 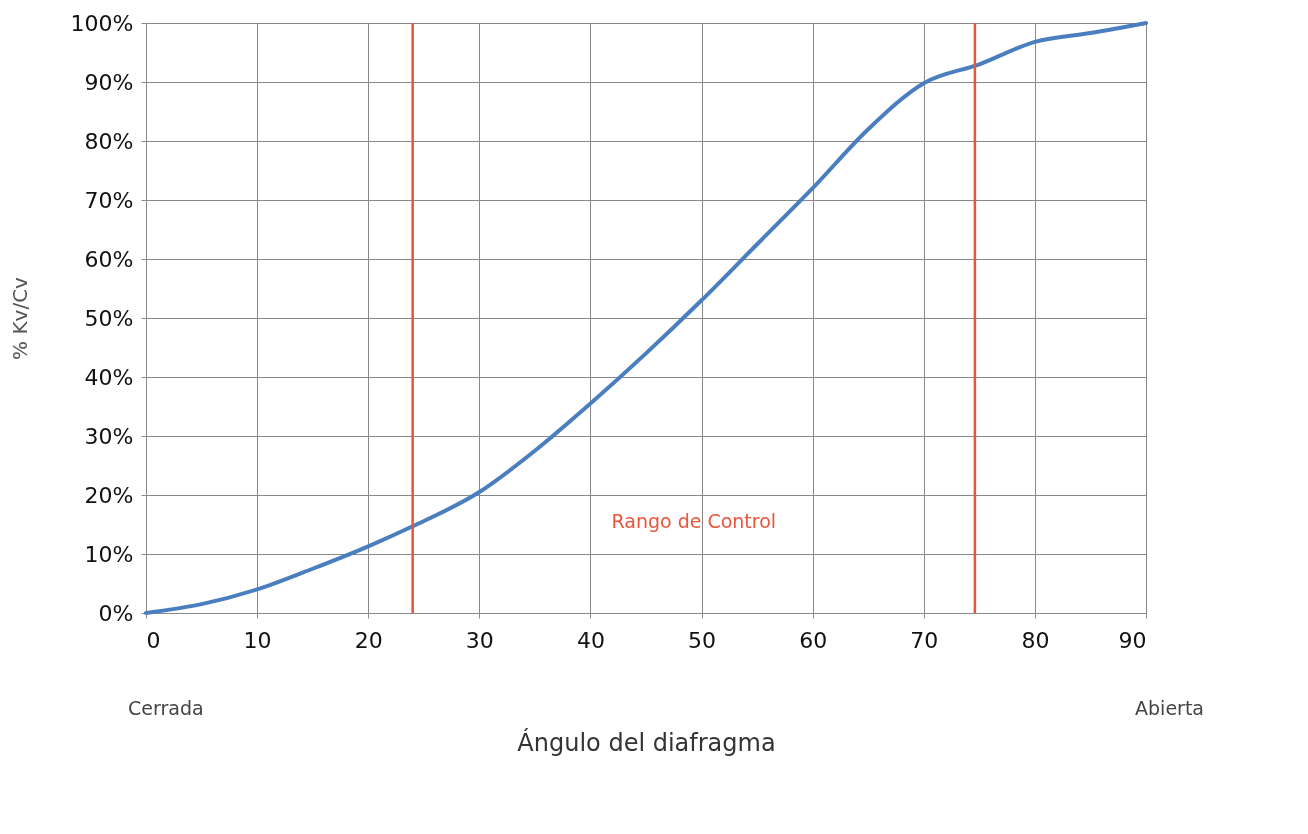 What do you see at coordinates (368, 640) in the screenshot?
I see `x-tick-label: 20` at bounding box center [368, 640].